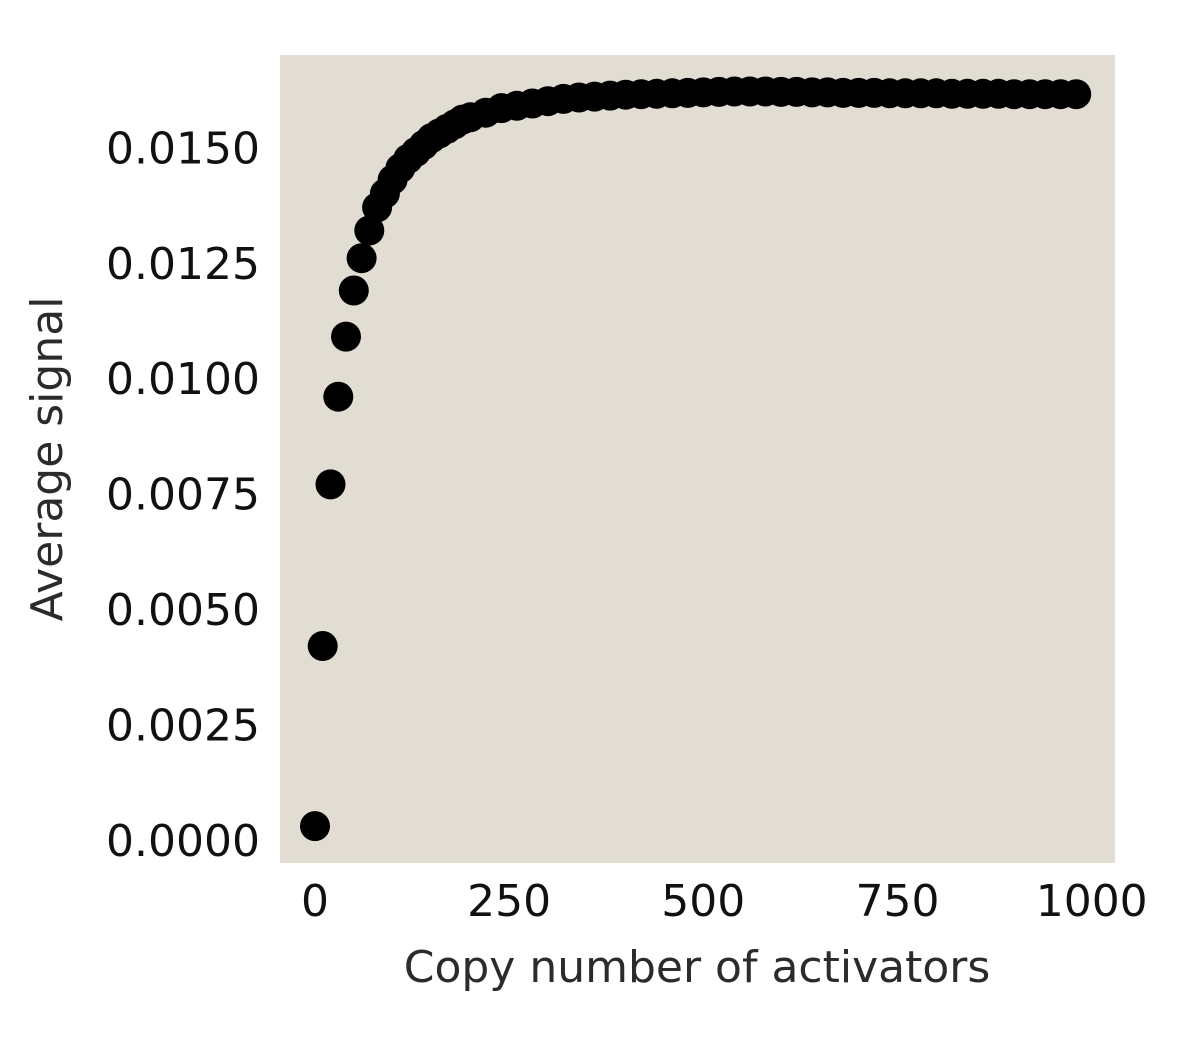 The height and width of the screenshot is (1050, 1200). I want to click on y-tick-label: 0.0150, so click(183, 148).